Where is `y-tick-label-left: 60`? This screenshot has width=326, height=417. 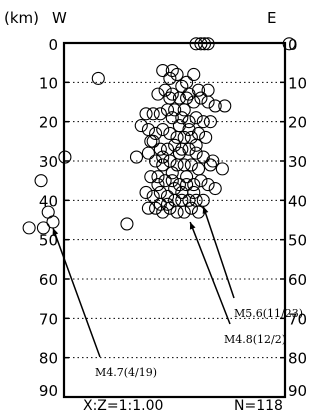 y-tick-label-left: 60 is located at coordinates (48, 280).